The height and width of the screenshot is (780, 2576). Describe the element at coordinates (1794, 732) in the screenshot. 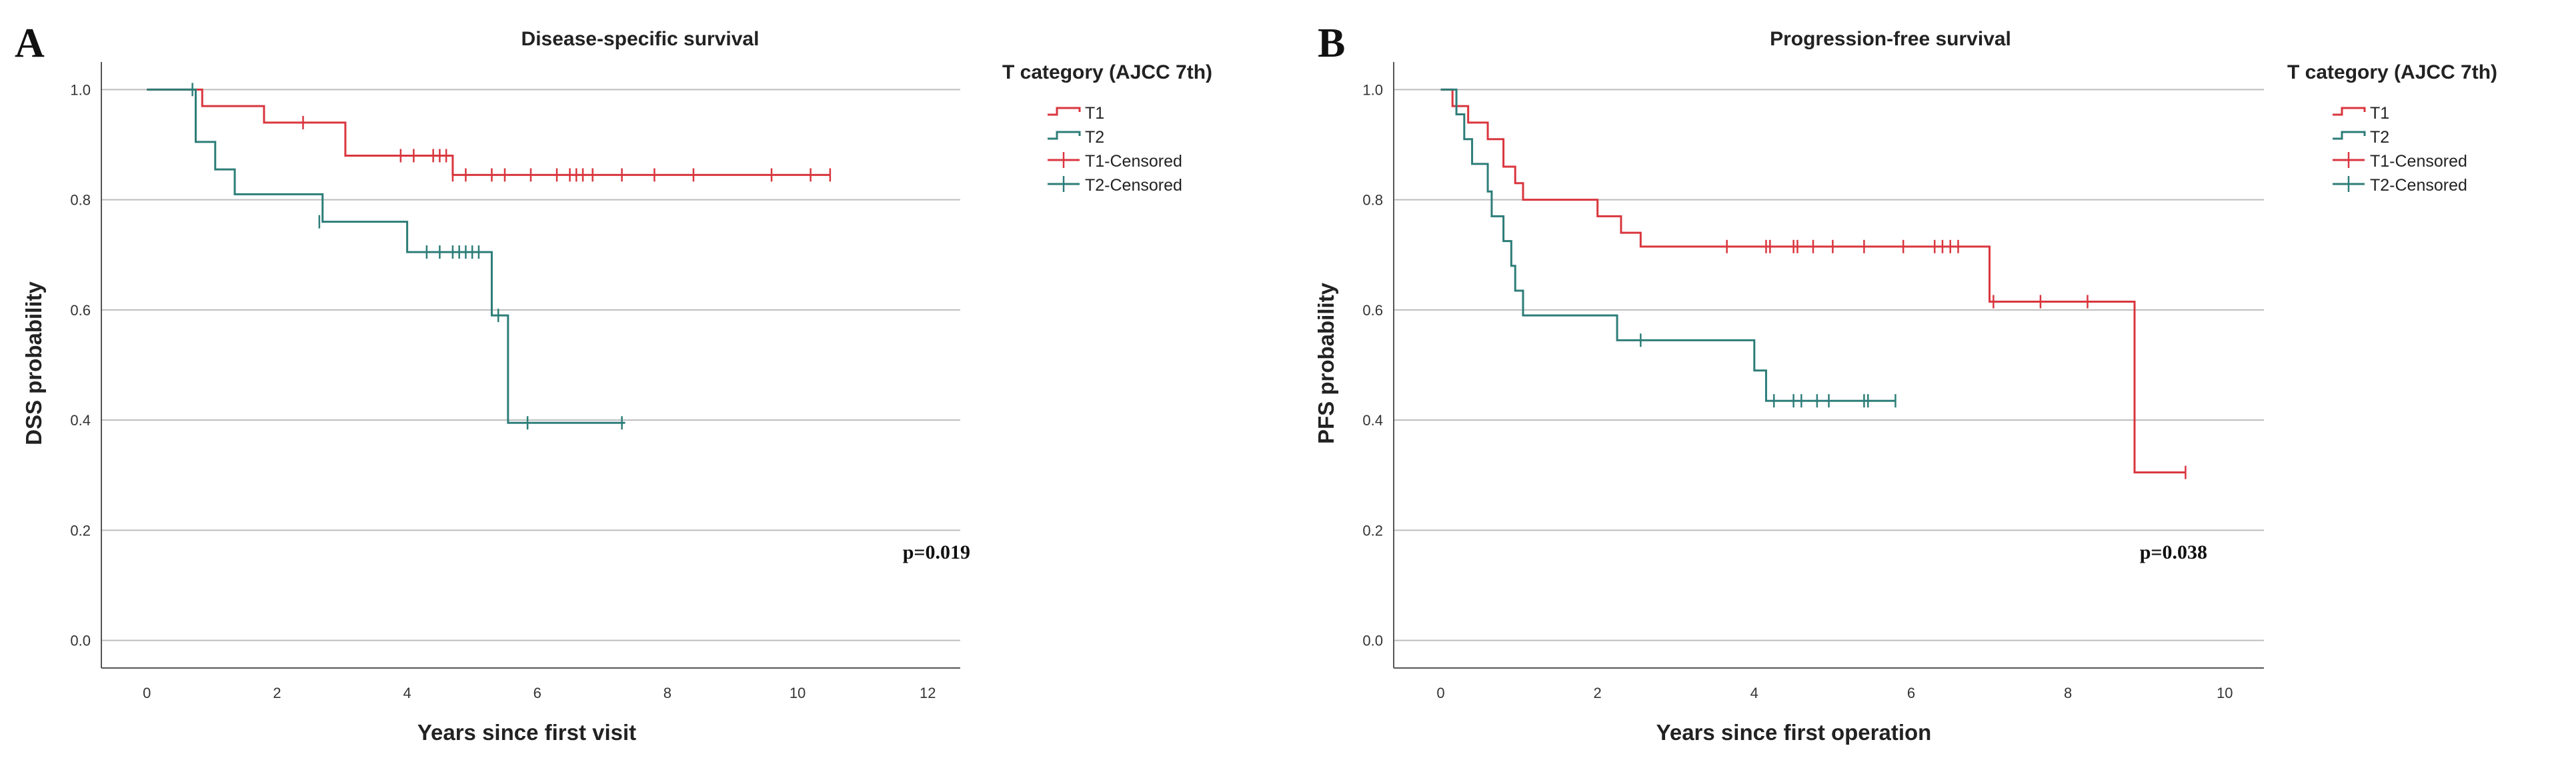

I see `x-axis-label: Years since first operation` at that location.